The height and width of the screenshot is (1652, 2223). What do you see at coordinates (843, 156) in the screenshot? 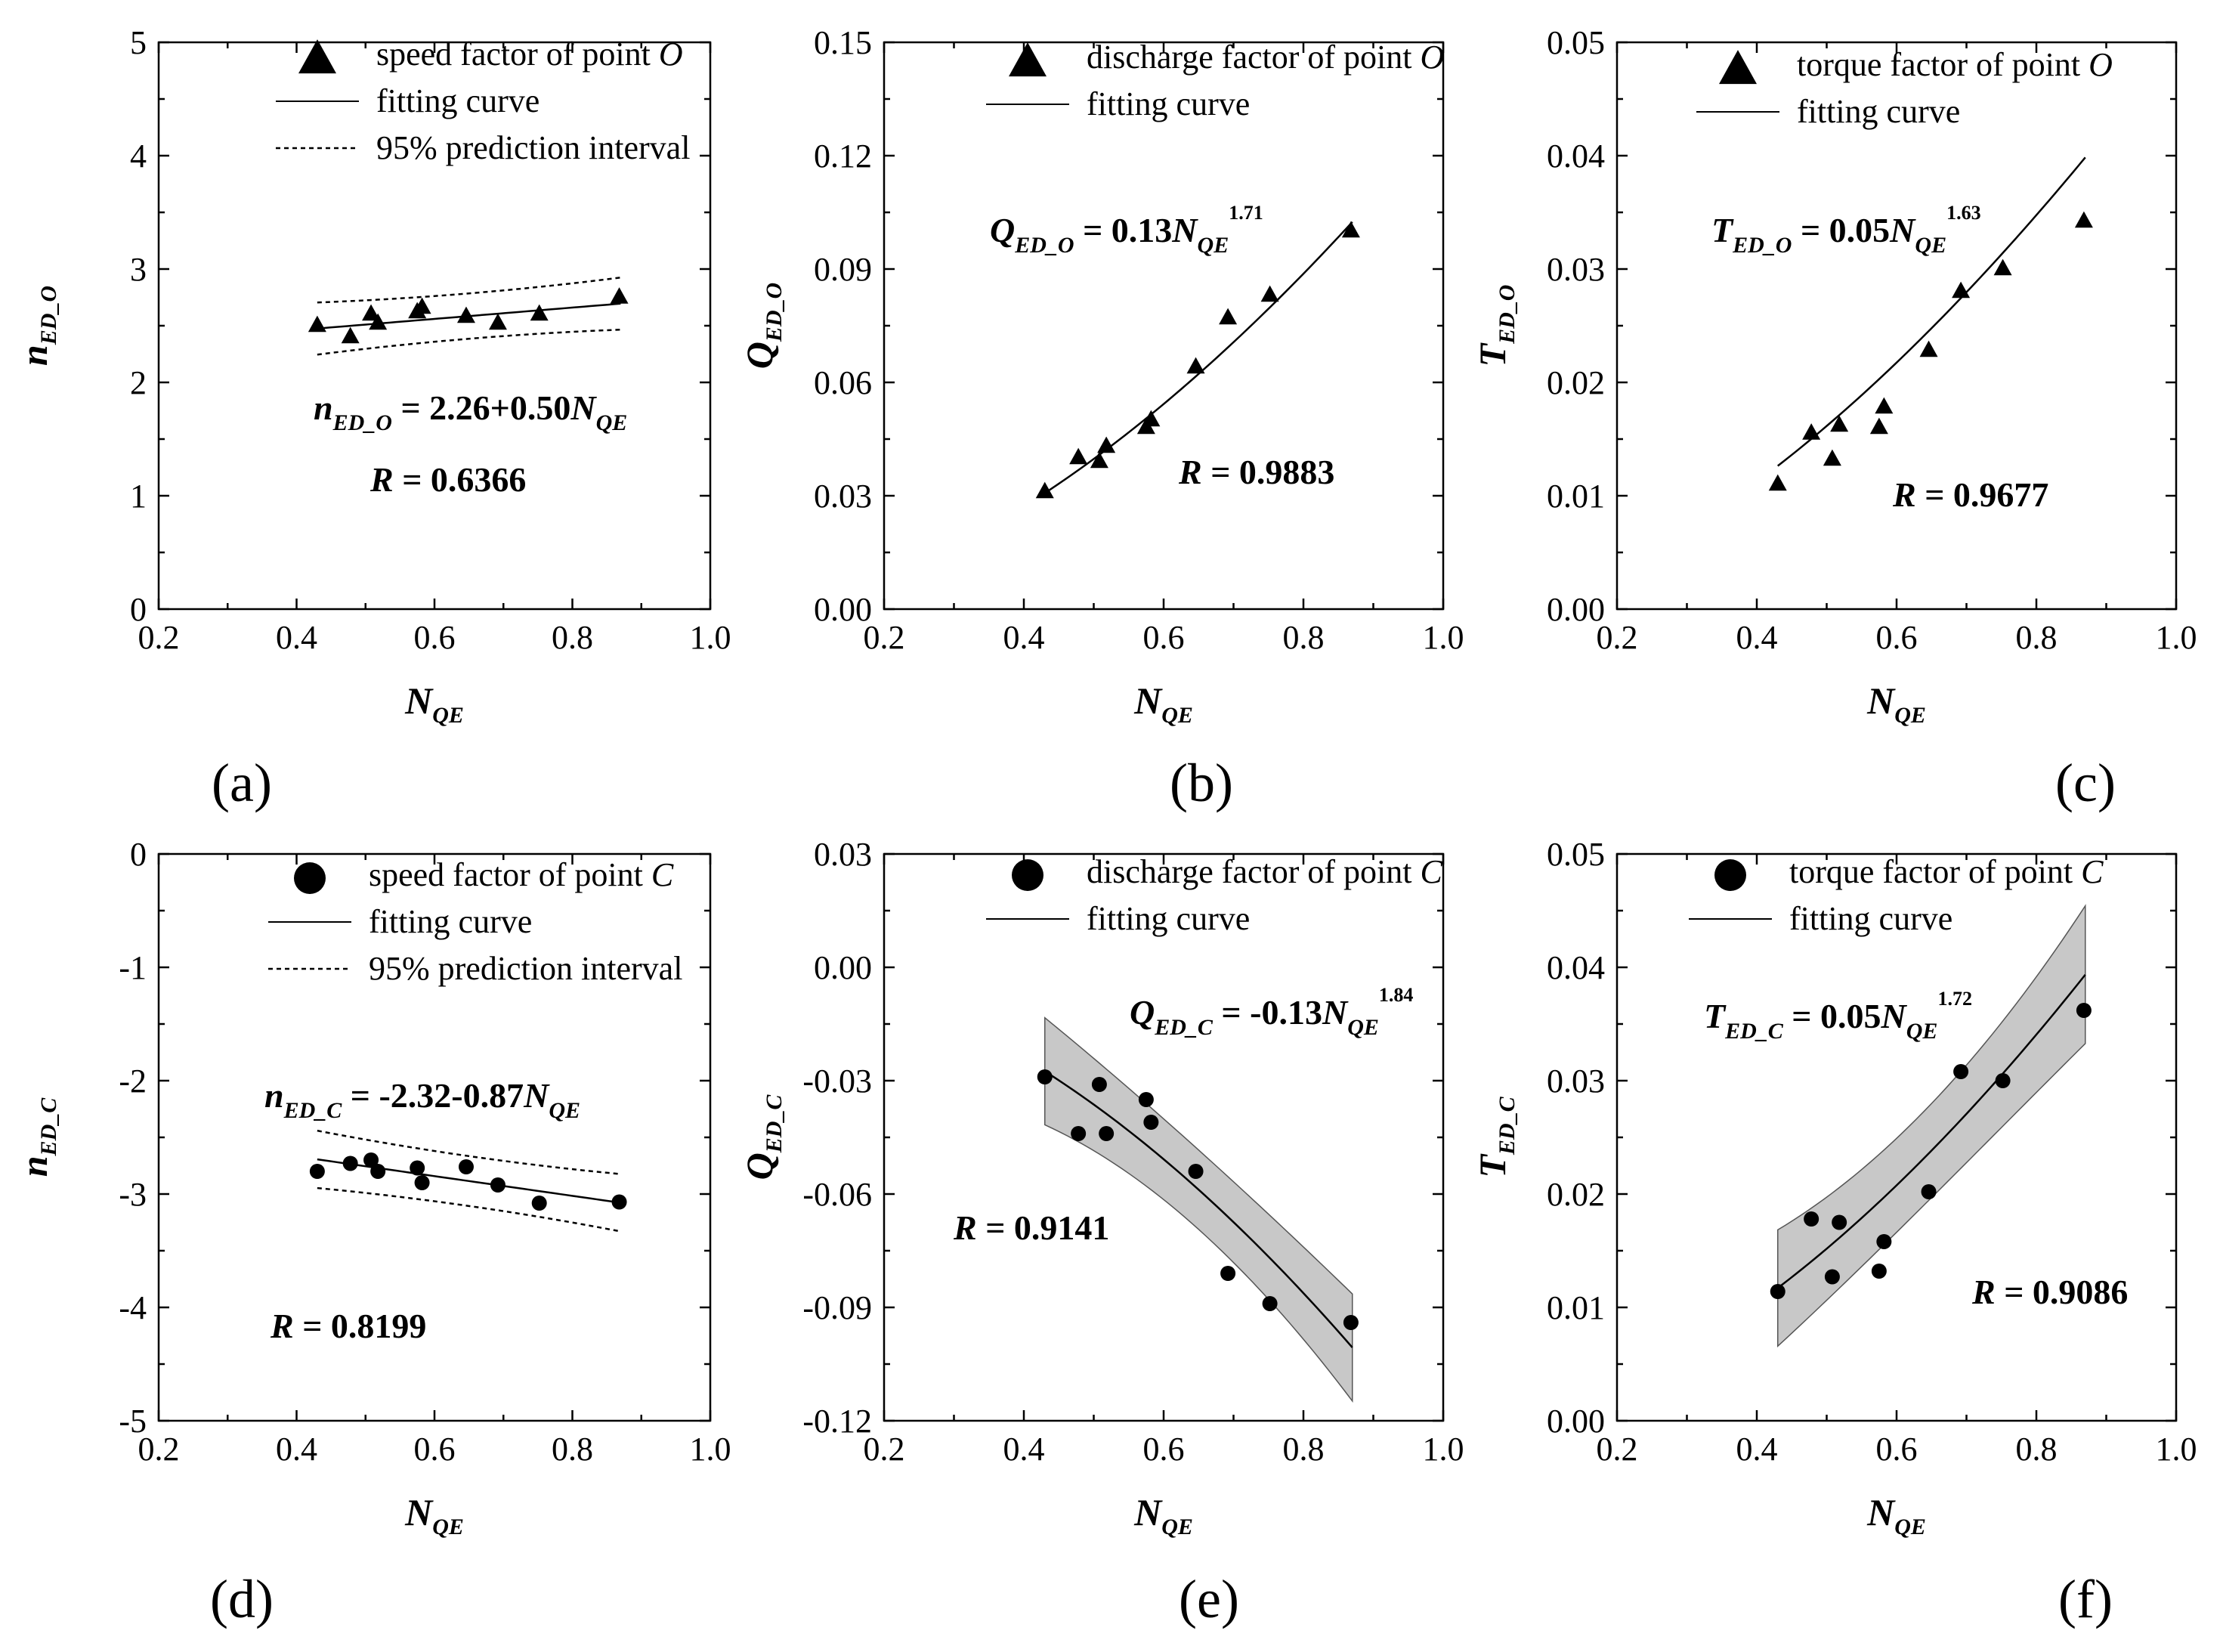
I see `y-tick-label: 0.12` at bounding box center [843, 156].